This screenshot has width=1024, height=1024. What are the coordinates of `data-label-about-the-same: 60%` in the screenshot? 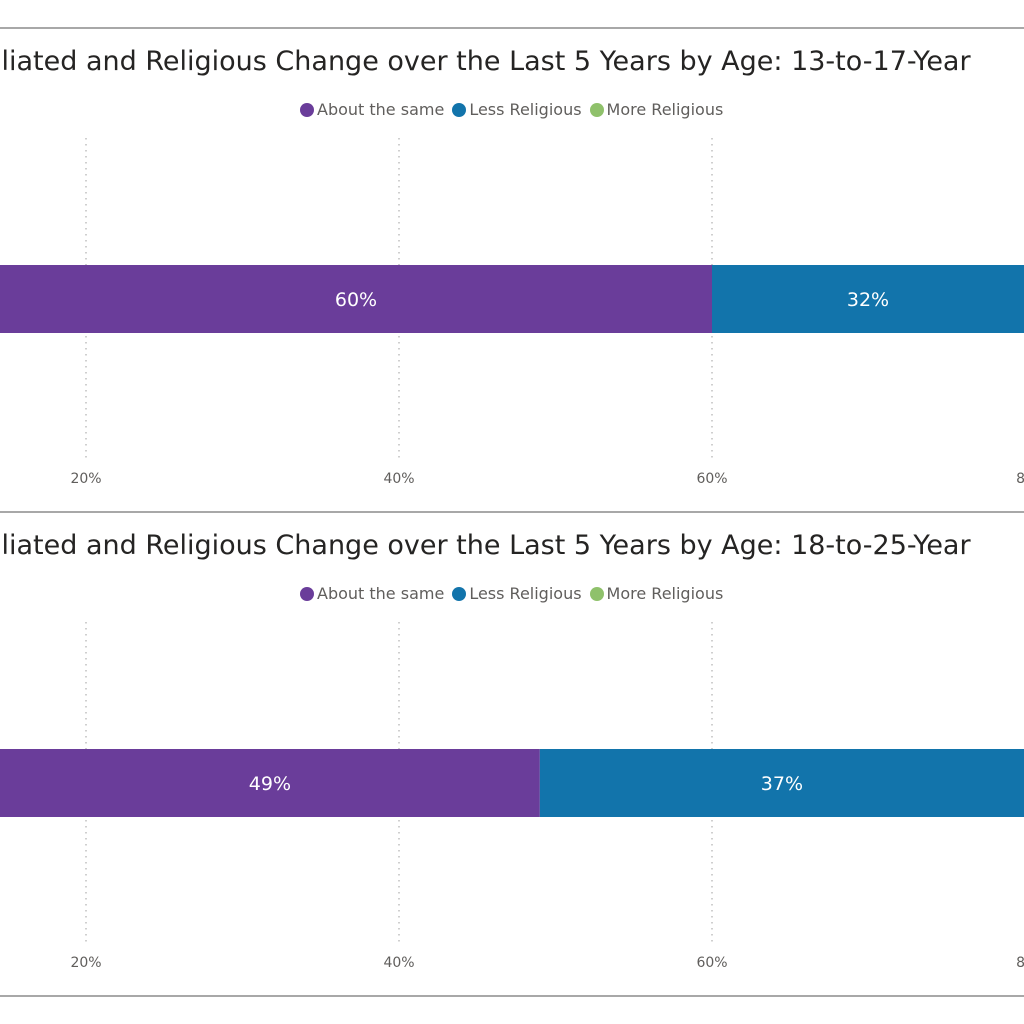 It's located at (356, 300).